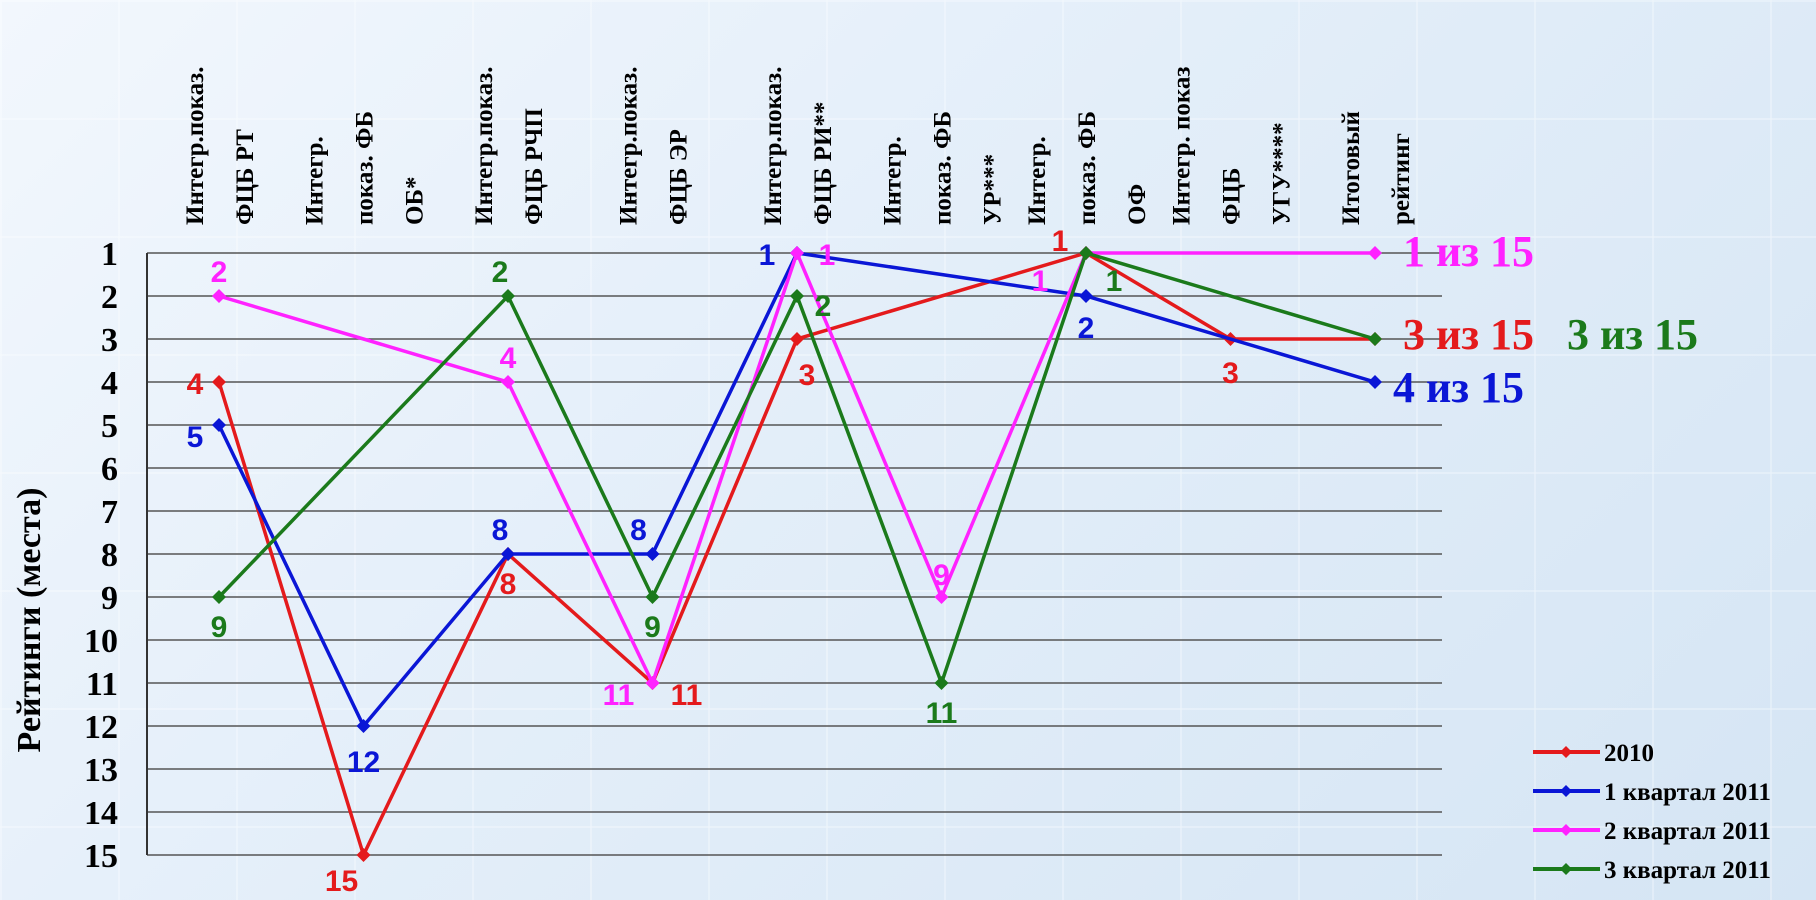 The width and height of the screenshot is (1816, 900). Describe the element at coordinates (798, 146) in the screenshot. I see `column-header: Интегр.показ. ФЦБ РИ**` at that location.